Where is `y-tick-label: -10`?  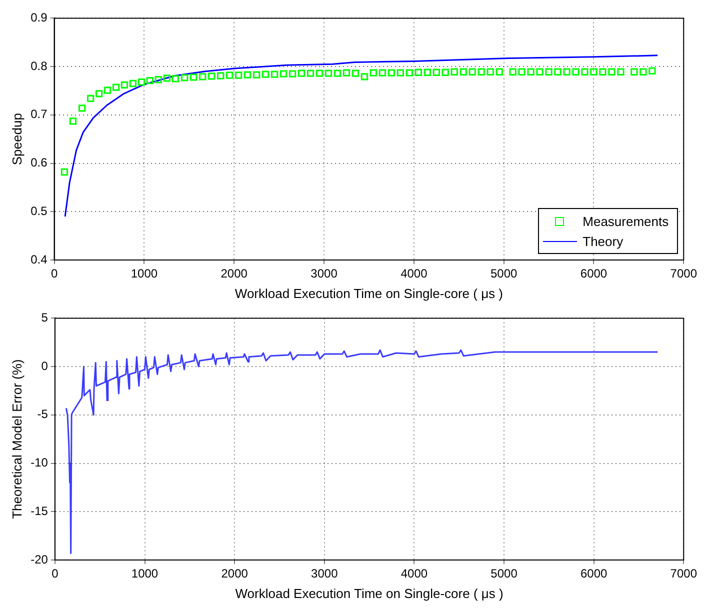 y-tick-label: -10 is located at coordinates (39, 463).